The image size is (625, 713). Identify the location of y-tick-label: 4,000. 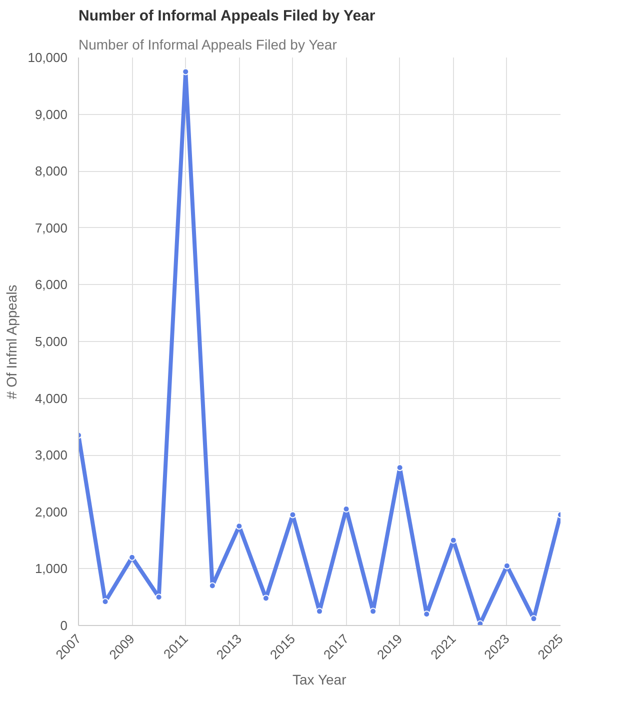
(51, 398).